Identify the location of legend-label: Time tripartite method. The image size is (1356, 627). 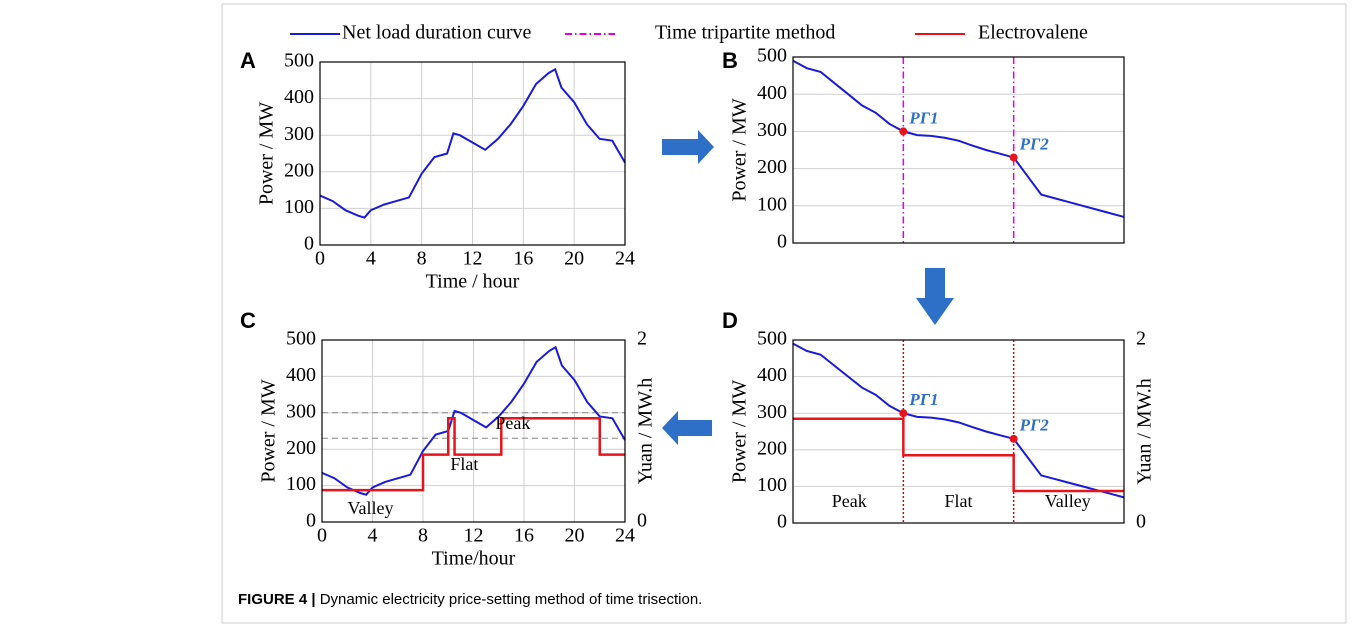
(745, 33).